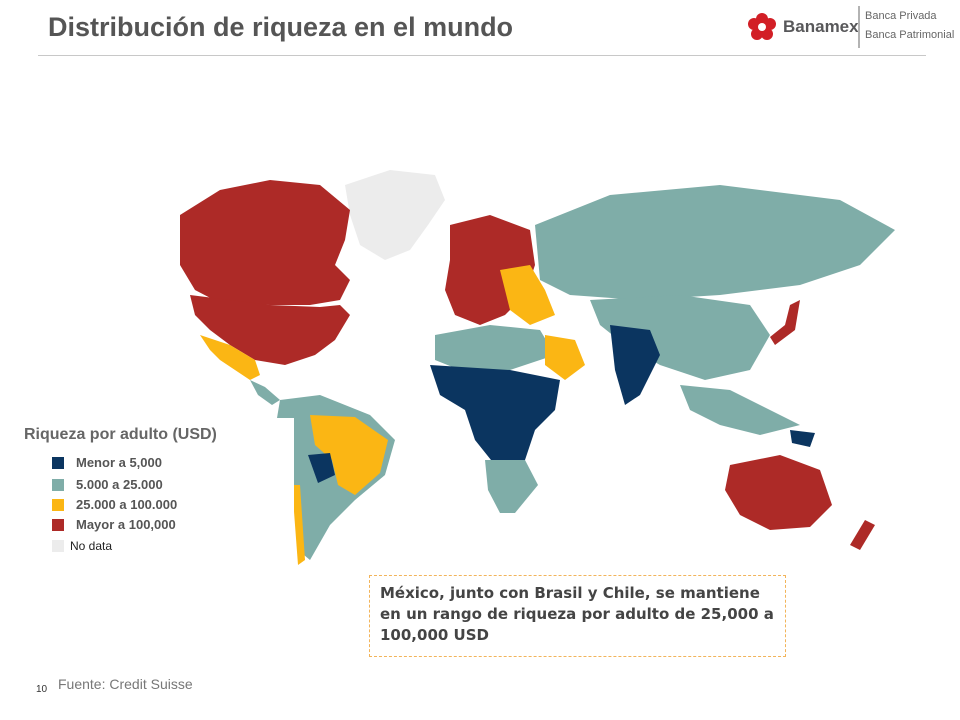  I want to click on region-india, so click(635, 365).